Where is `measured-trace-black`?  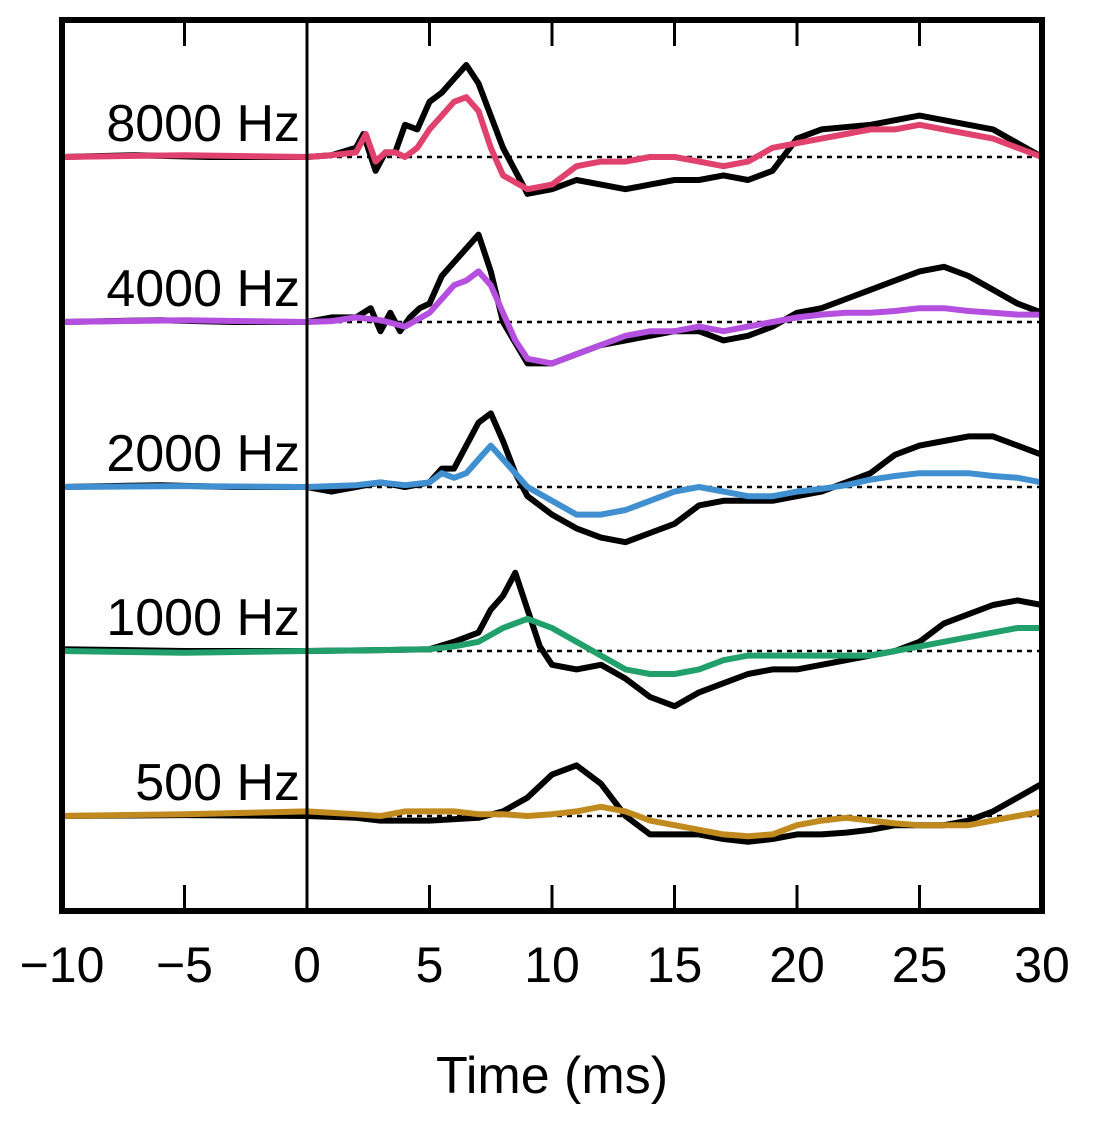 measured-trace-black is located at coordinates (552, 639).